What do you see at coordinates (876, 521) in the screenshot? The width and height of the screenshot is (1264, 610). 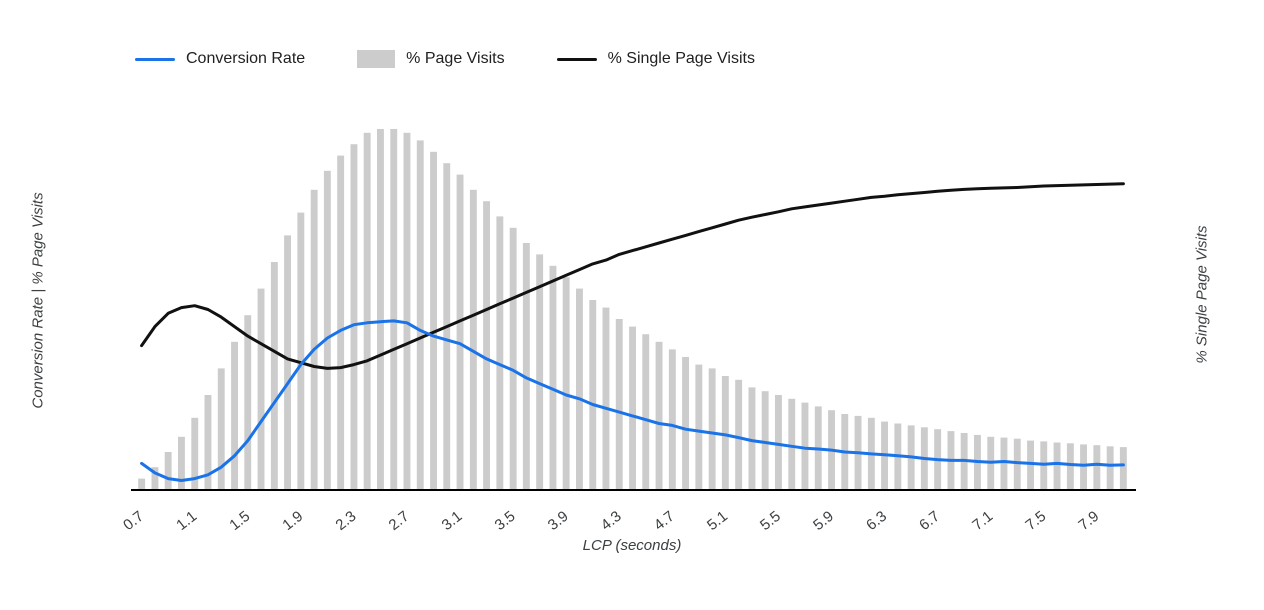 I see `x-tick-label: 6.3` at bounding box center [876, 521].